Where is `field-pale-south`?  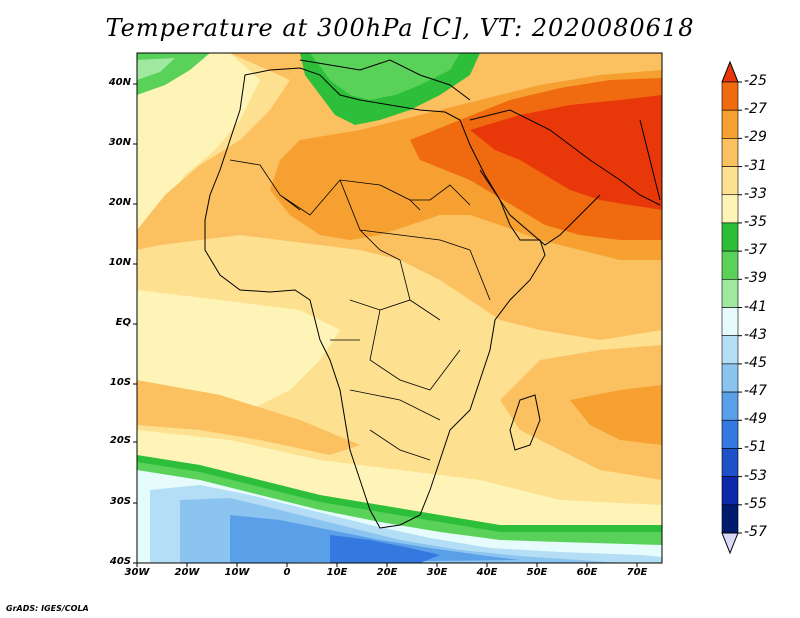 field-pale-south is located at coordinates (399, 485).